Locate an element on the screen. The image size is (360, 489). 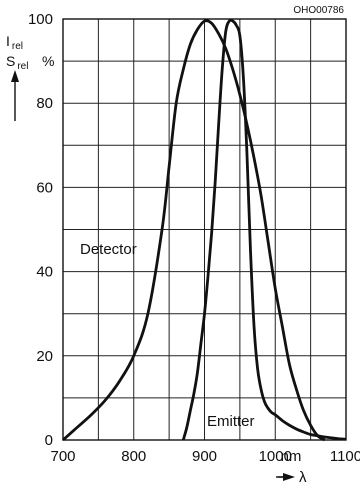
y-tick-label: 80 is located at coordinates (44, 103).